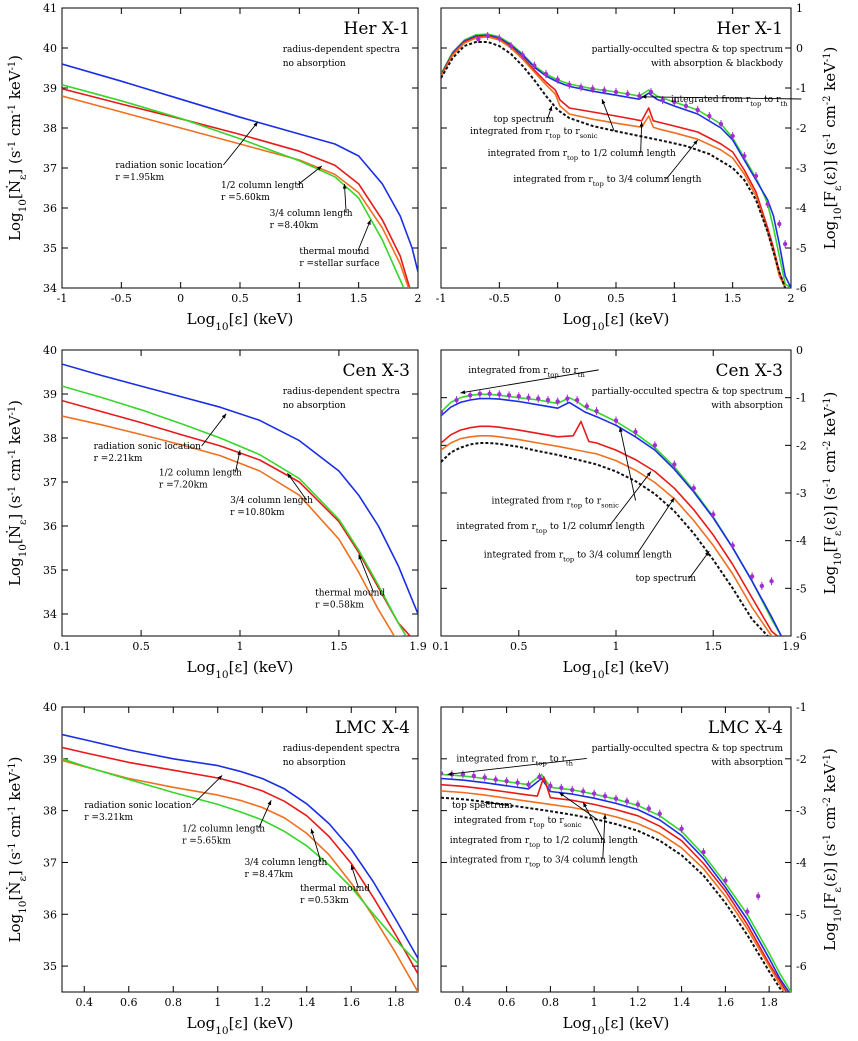 This screenshot has height=1041, width=858. Describe the element at coordinates (747, 406) in the screenshot. I see `panel-subtitle: with absorption` at that location.